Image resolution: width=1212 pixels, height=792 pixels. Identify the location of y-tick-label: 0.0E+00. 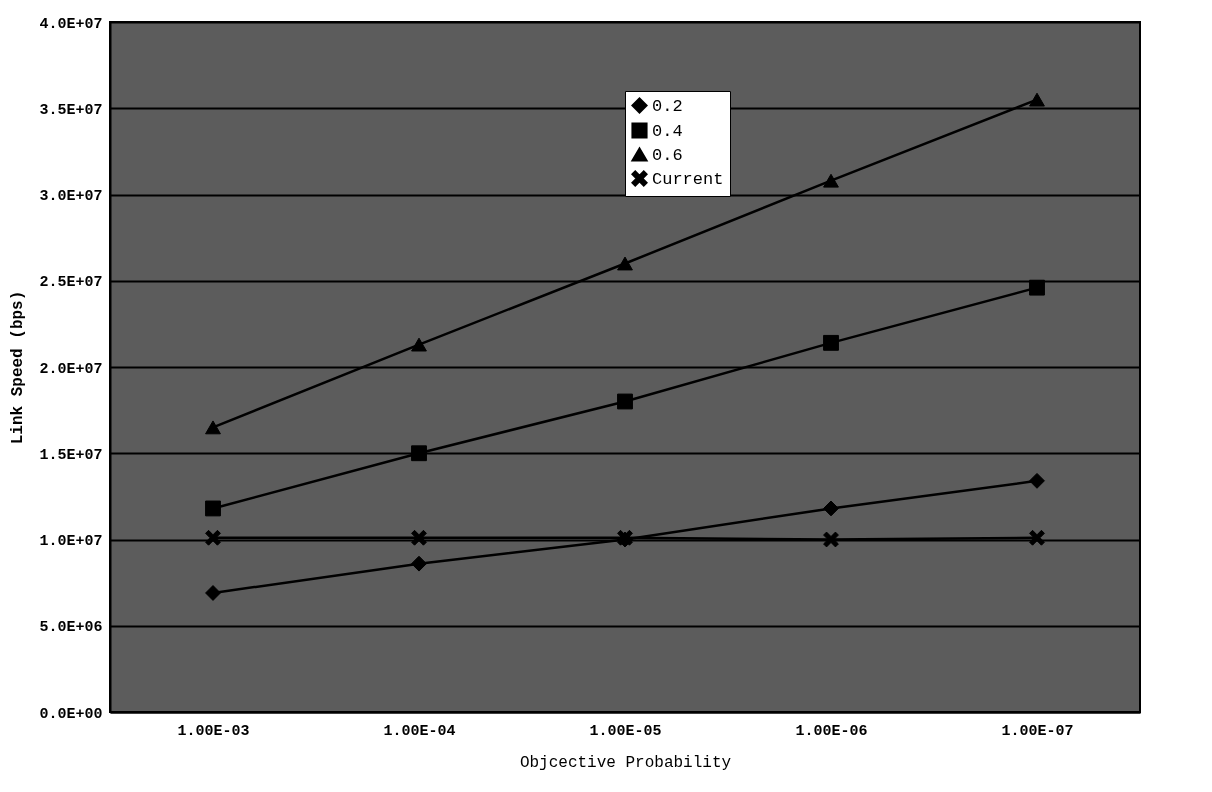
(71, 714).